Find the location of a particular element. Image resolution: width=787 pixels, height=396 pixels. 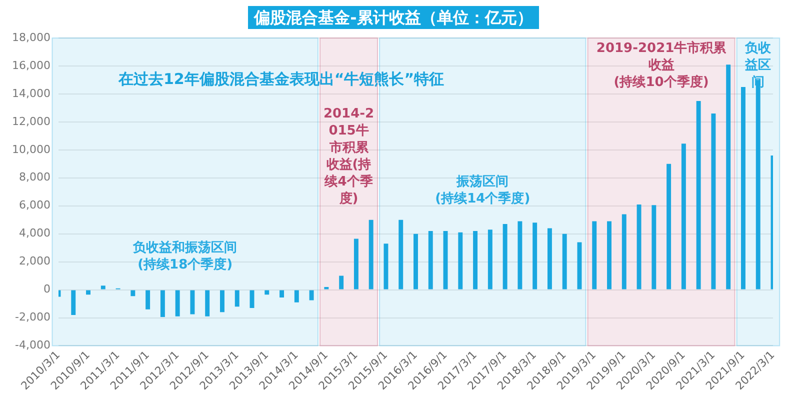

y-tick-label: 2,000 is located at coordinates (34, 261).